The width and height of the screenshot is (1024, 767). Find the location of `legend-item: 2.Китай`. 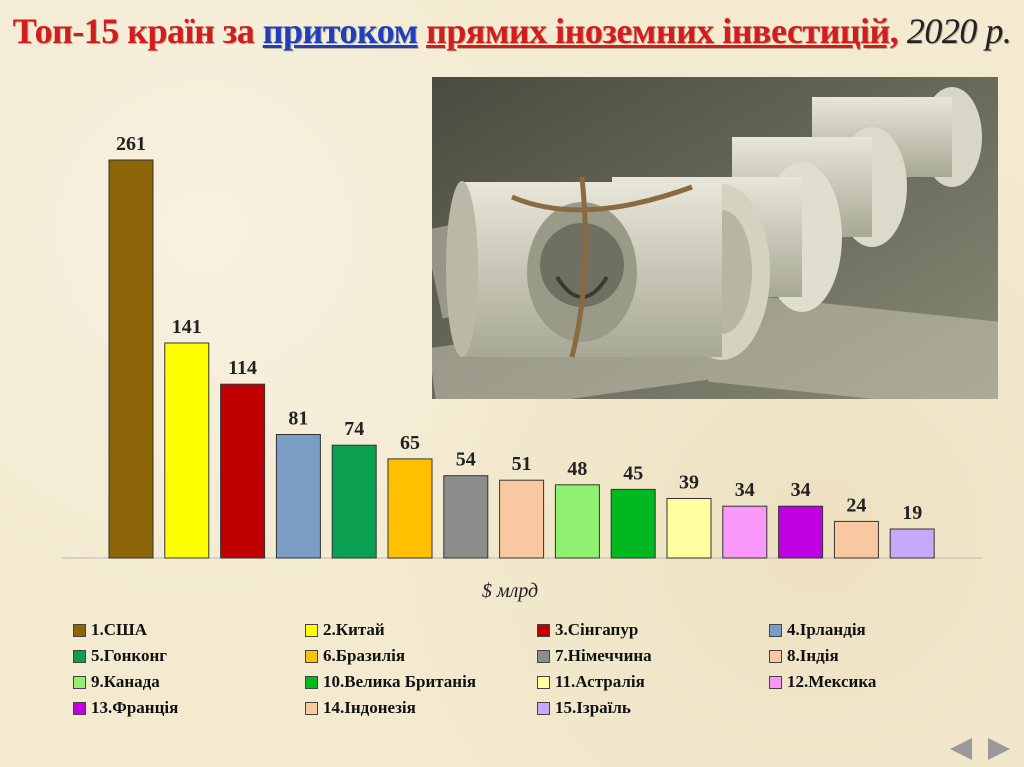

legend-item: 2.Китай is located at coordinates (421, 630).